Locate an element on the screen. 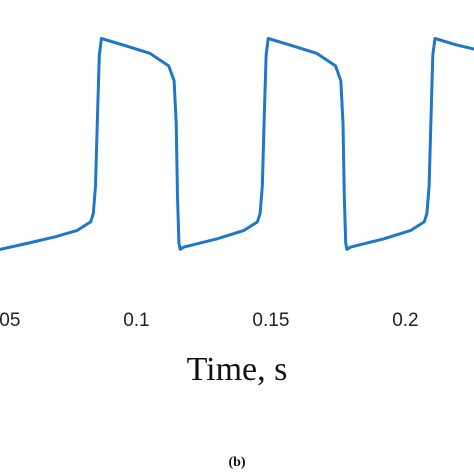 The height and width of the screenshot is (474, 474). figure-caption: (b) is located at coordinates (236, 462).